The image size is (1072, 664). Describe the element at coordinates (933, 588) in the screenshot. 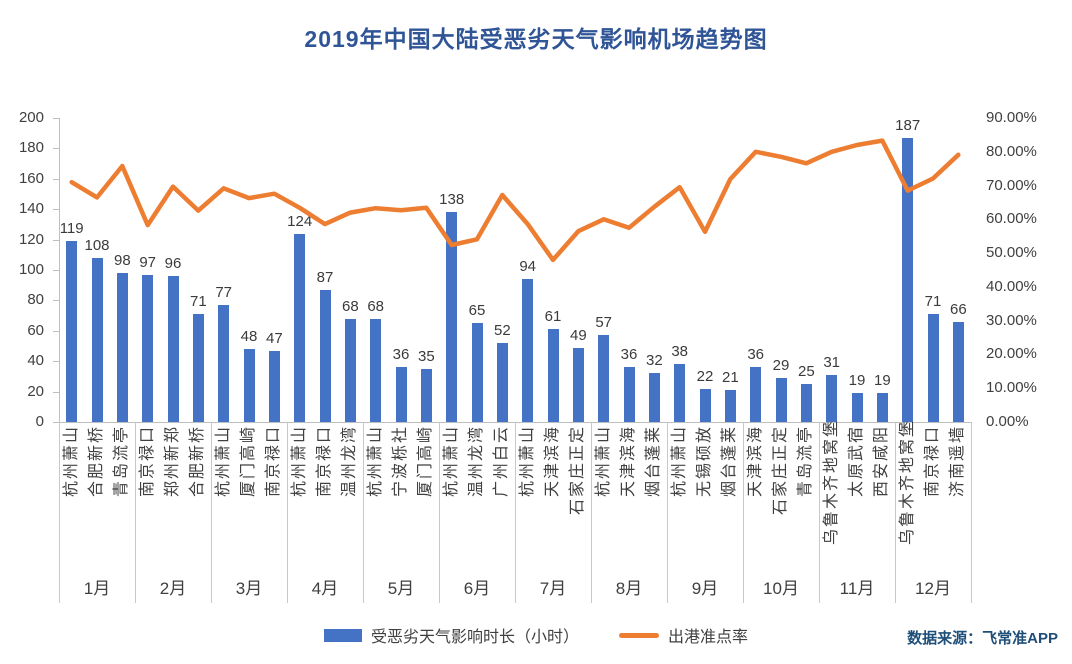

I see `x-axis-month-label: 12月` at that location.